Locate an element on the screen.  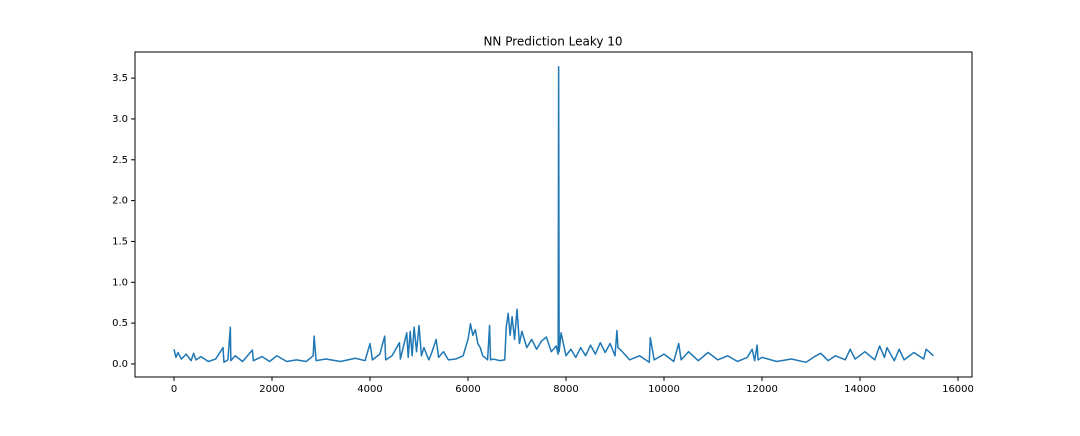
x-tick-label: 12000 is located at coordinates (762, 389).